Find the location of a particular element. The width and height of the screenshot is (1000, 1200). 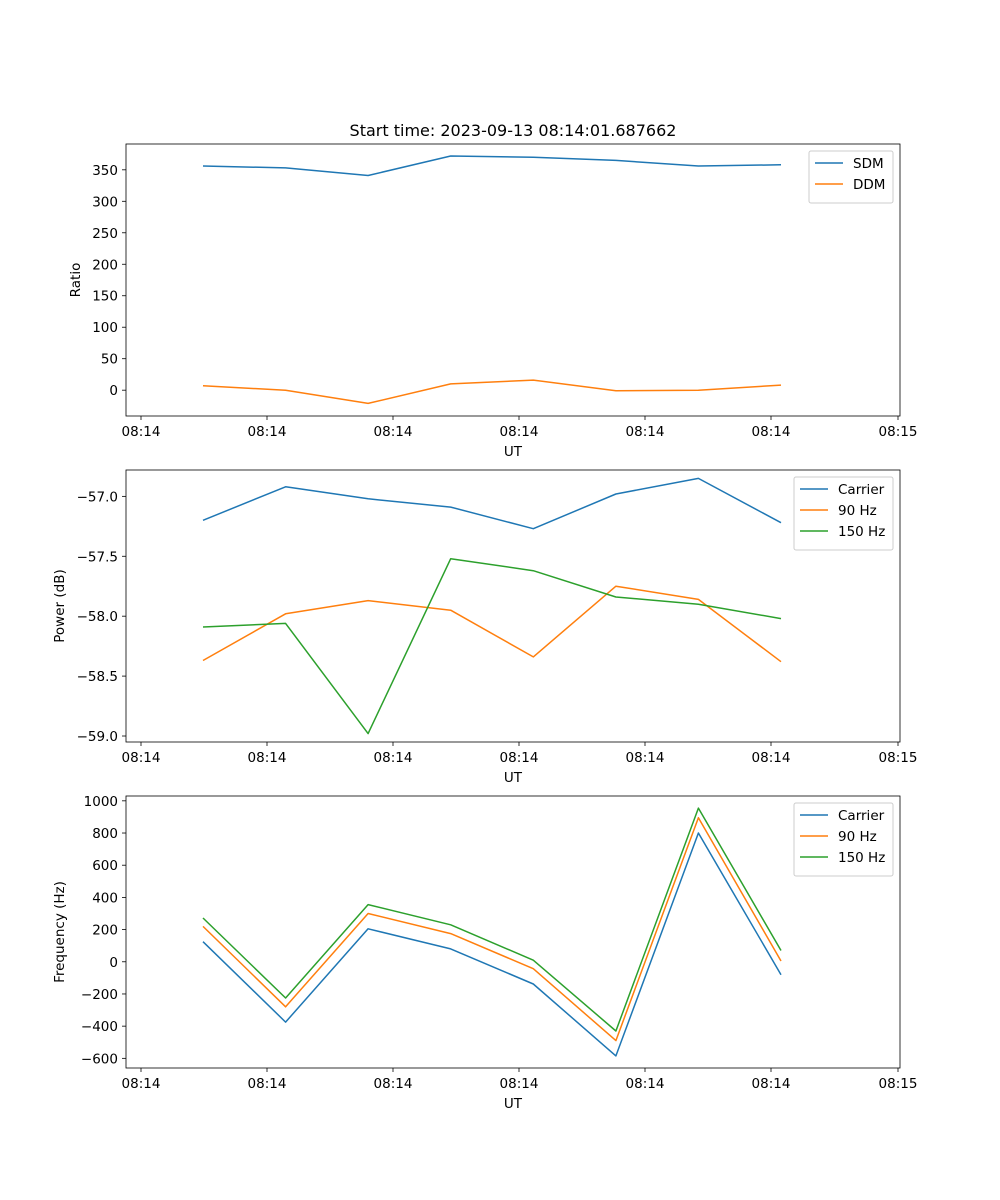

y-tick-label: −57.5 is located at coordinates (97, 557).